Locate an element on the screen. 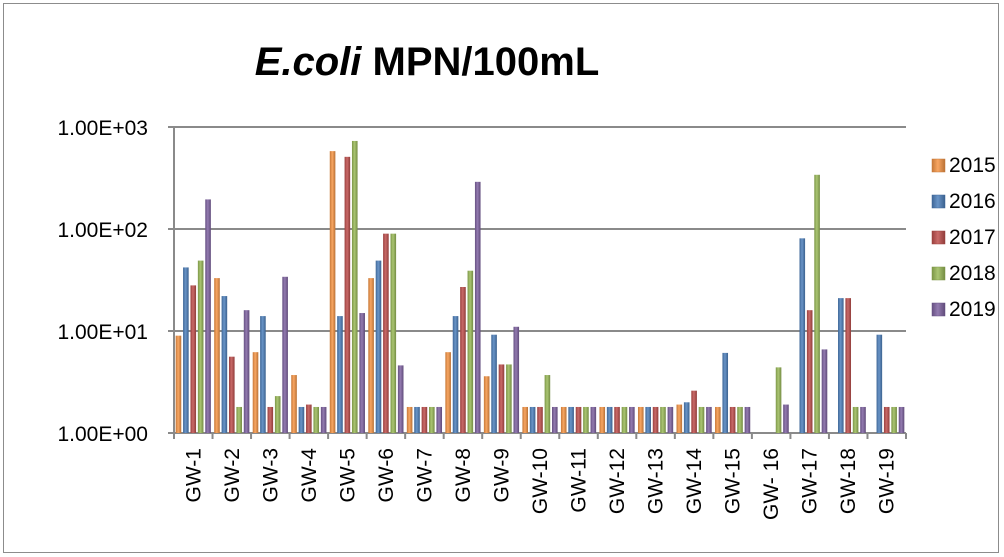 The image size is (1004, 557). x-tick-label: GW-11 is located at coordinates (579, 480).